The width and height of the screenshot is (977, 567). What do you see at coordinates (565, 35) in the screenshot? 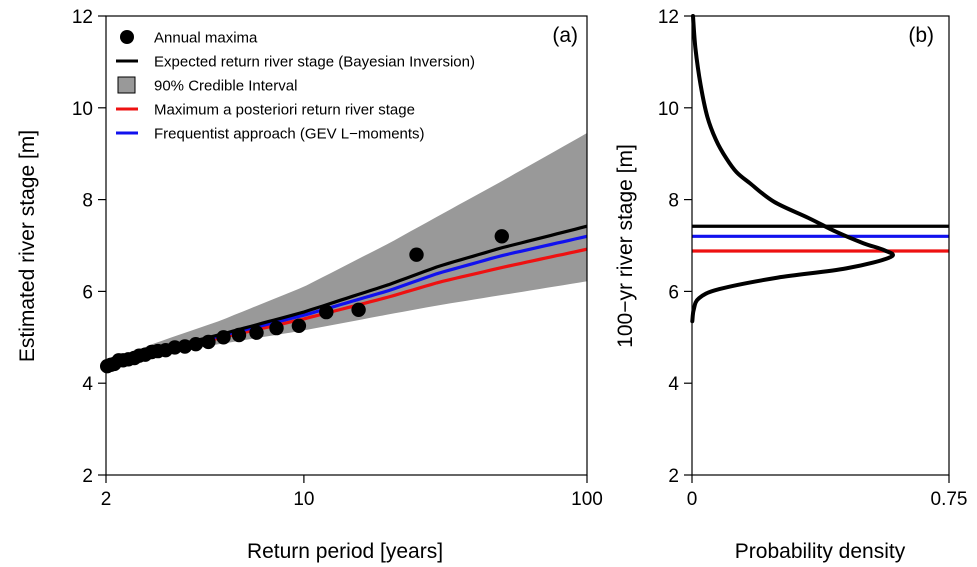
I see `panel-label-a: (a)` at bounding box center [565, 35].